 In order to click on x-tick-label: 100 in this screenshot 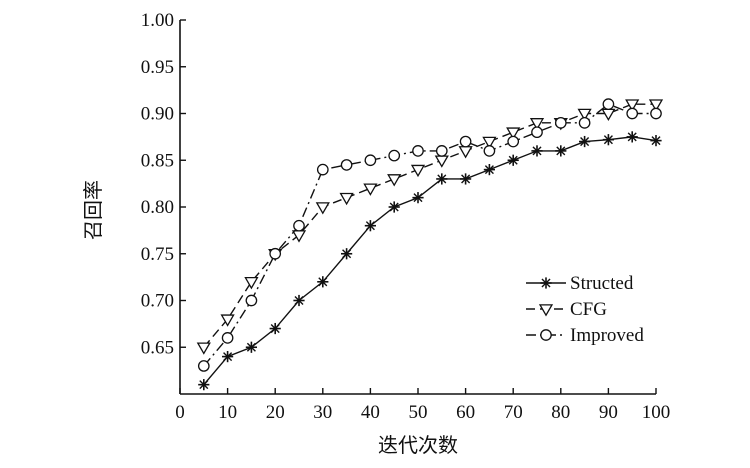, I will do `click(656, 412)`.